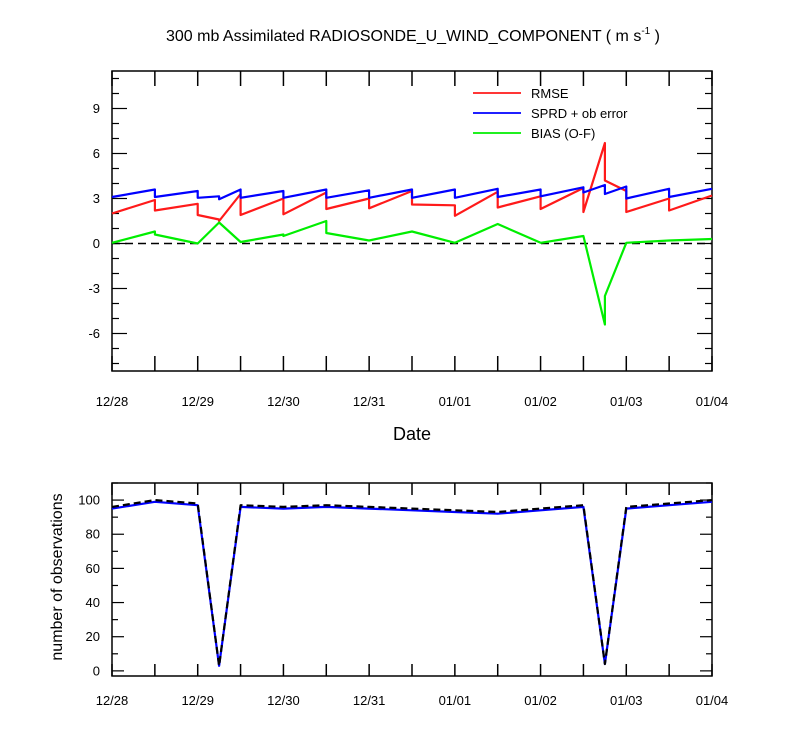  Describe the element at coordinates (96, 108) in the screenshot. I see `top-chart-y-tick-label: 9` at that location.